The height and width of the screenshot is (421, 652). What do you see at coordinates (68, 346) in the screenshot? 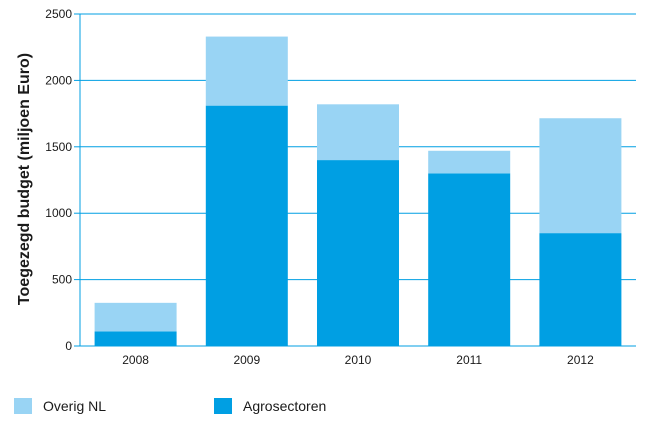
I see `y-tick-label: 0` at bounding box center [68, 346].